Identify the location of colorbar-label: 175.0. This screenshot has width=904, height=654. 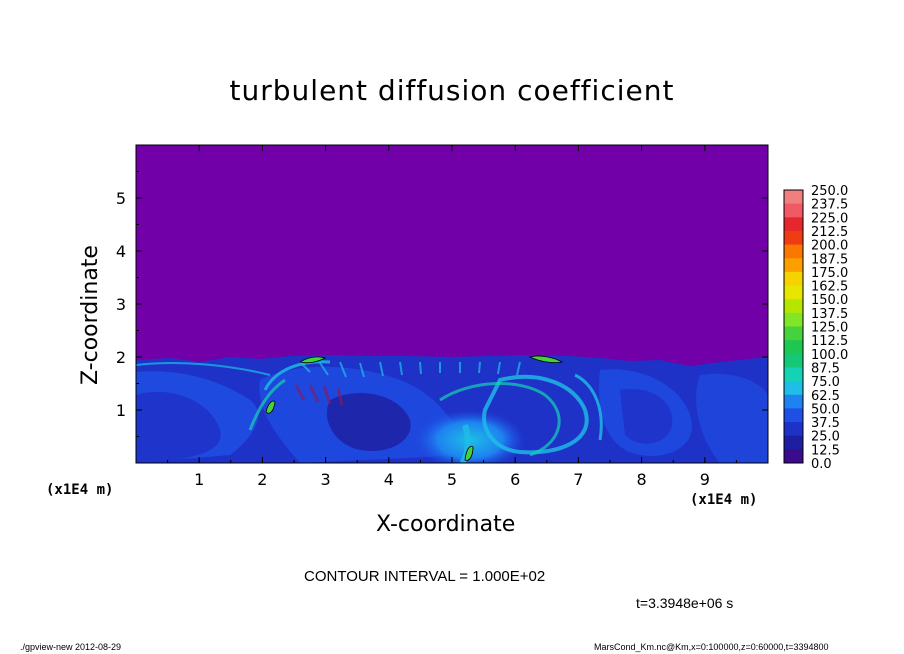
(829, 273).